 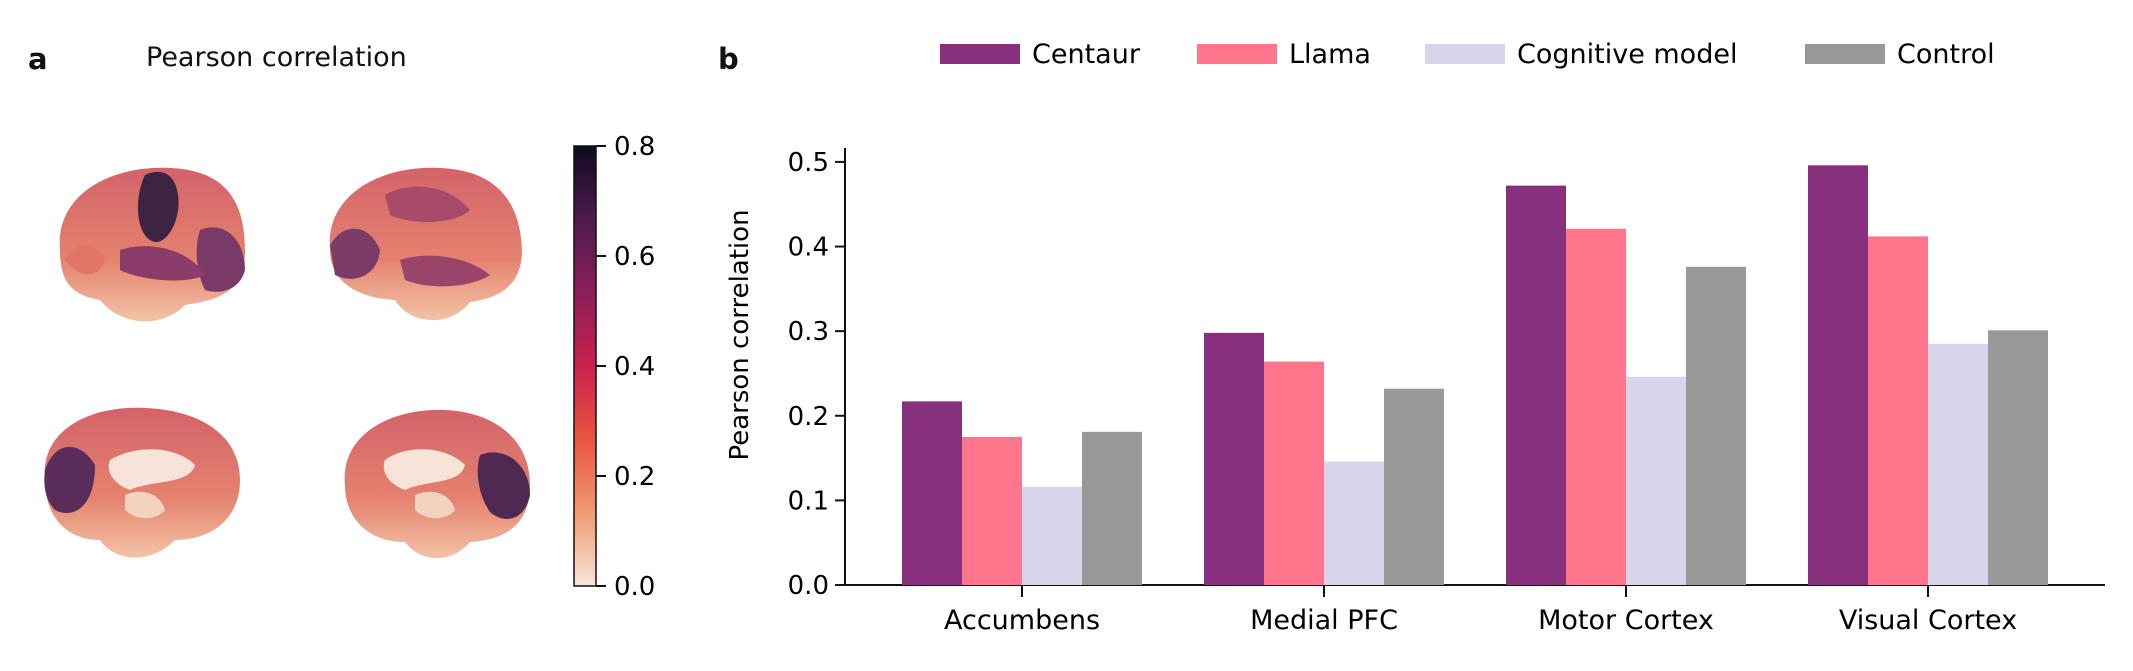 What do you see at coordinates (1086, 54) in the screenshot?
I see `legend-label: Centaur` at bounding box center [1086, 54].